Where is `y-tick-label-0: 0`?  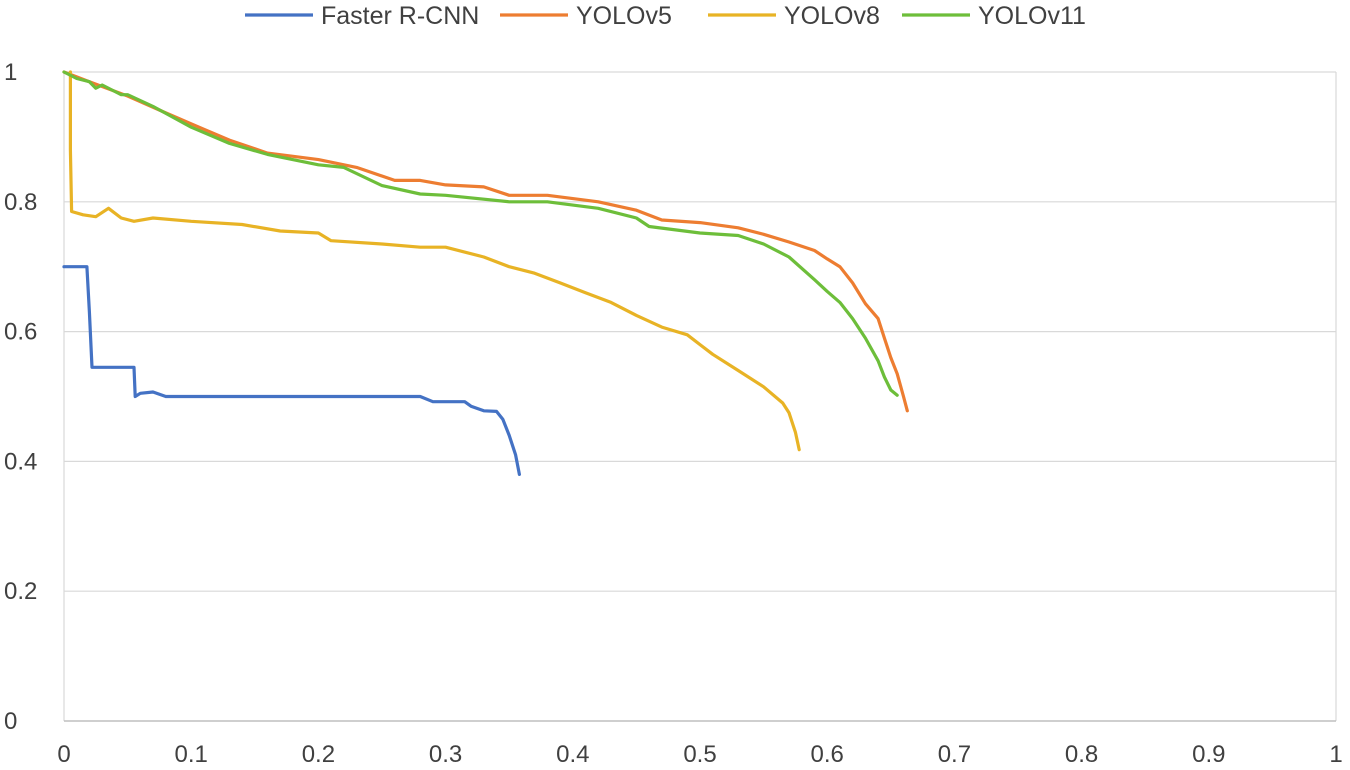 y-tick-label-0: 0 is located at coordinates (10, 721).